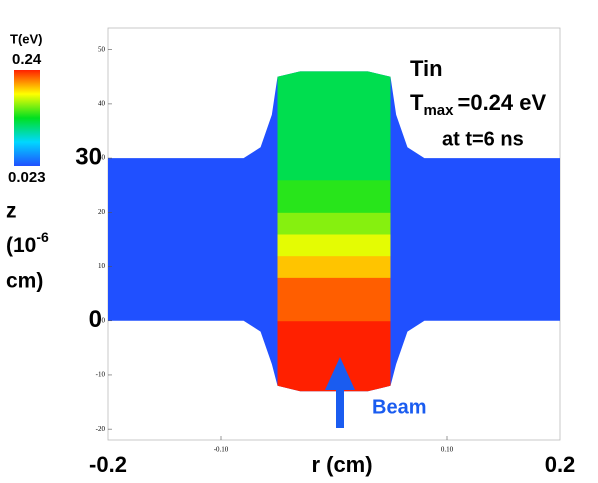 The width and height of the screenshot is (598, 483). Describe the element at coordinates (95, 319) in the screenshot. I see `major-y-tick-label: 0` at that location.